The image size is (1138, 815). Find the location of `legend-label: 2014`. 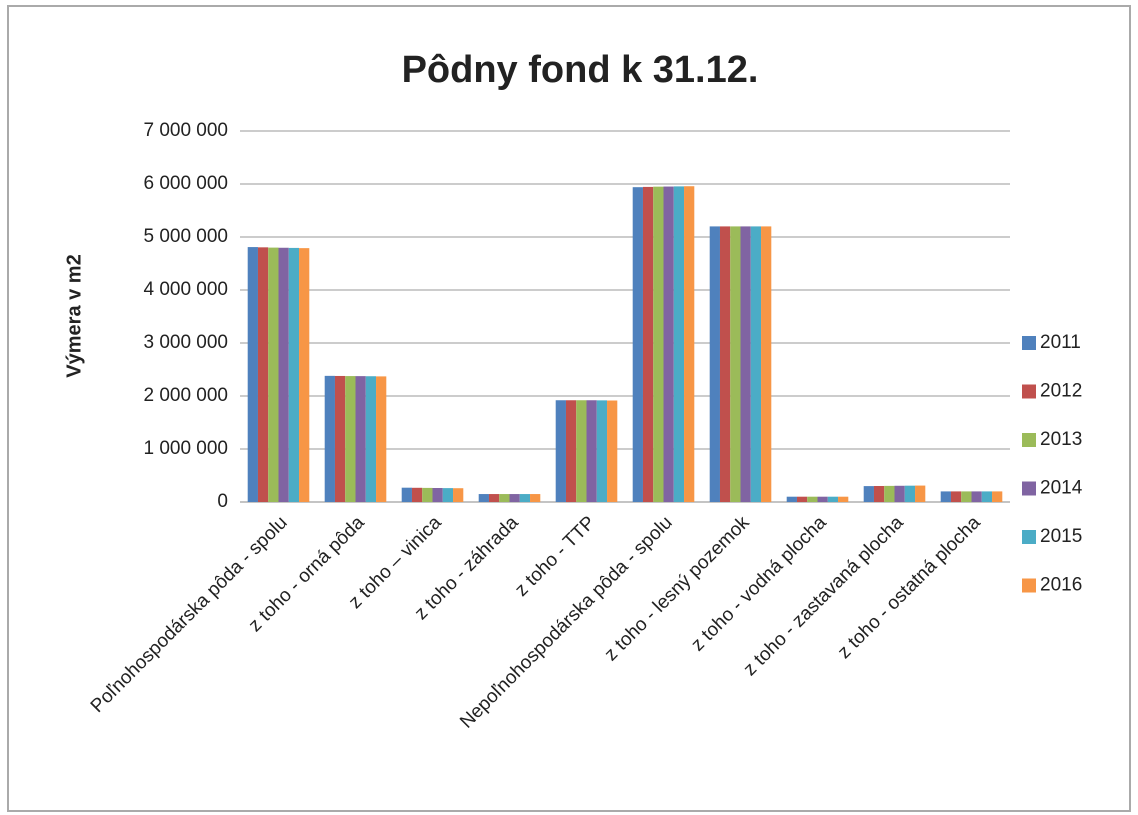

legend-label: 2014 is located at coordinates (1061, 488).